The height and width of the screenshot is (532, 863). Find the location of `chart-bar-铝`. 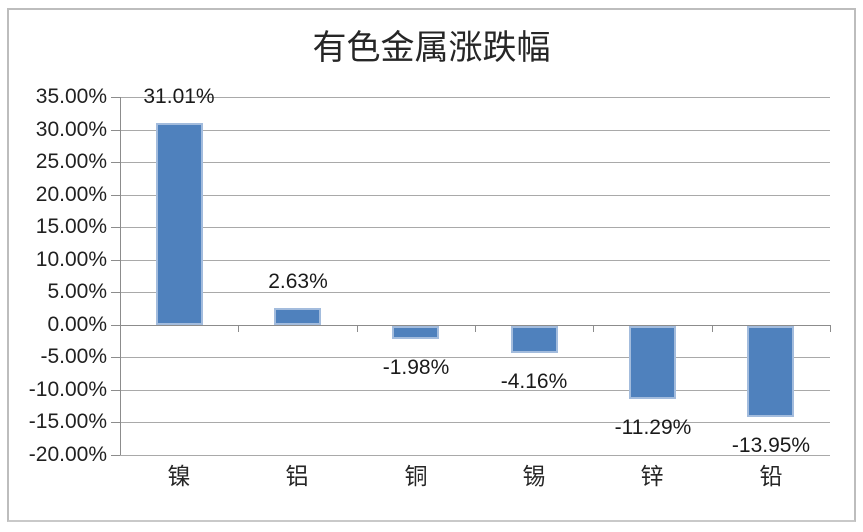

chart-bar-铝 is located at coordinates (297, 316).